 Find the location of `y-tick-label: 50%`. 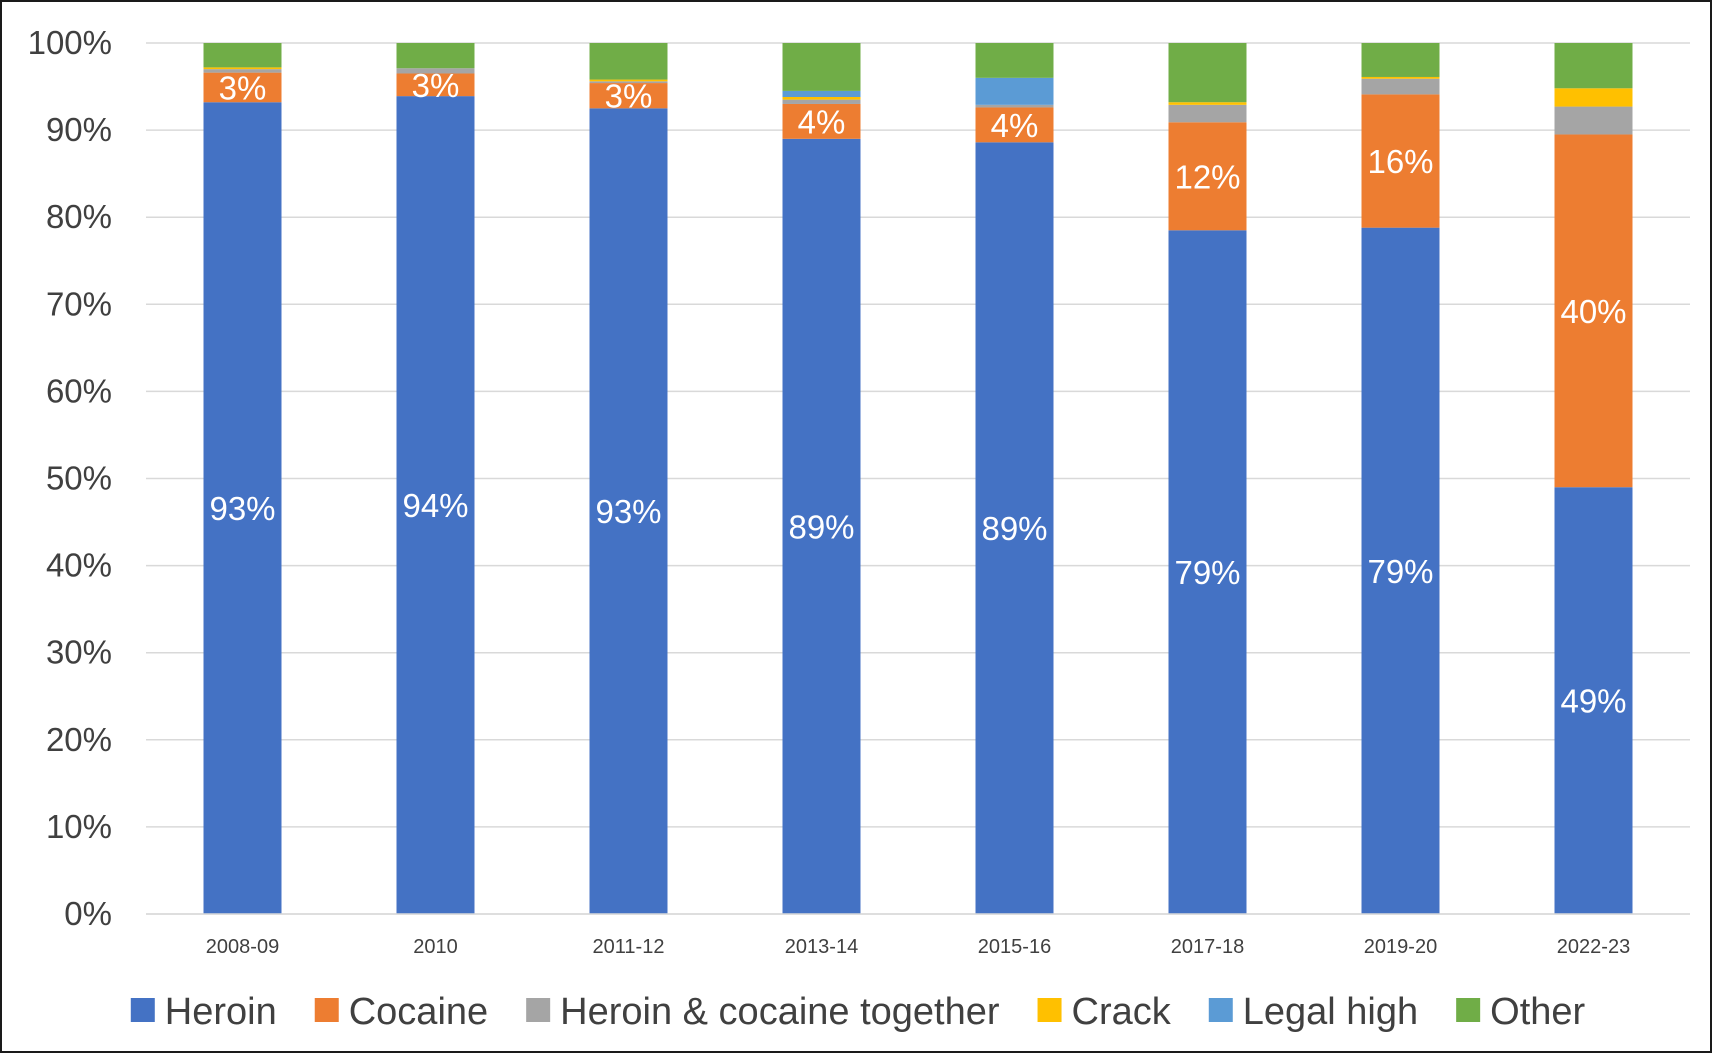

y-tick-label: 50% is located at coordinates (79, 478).